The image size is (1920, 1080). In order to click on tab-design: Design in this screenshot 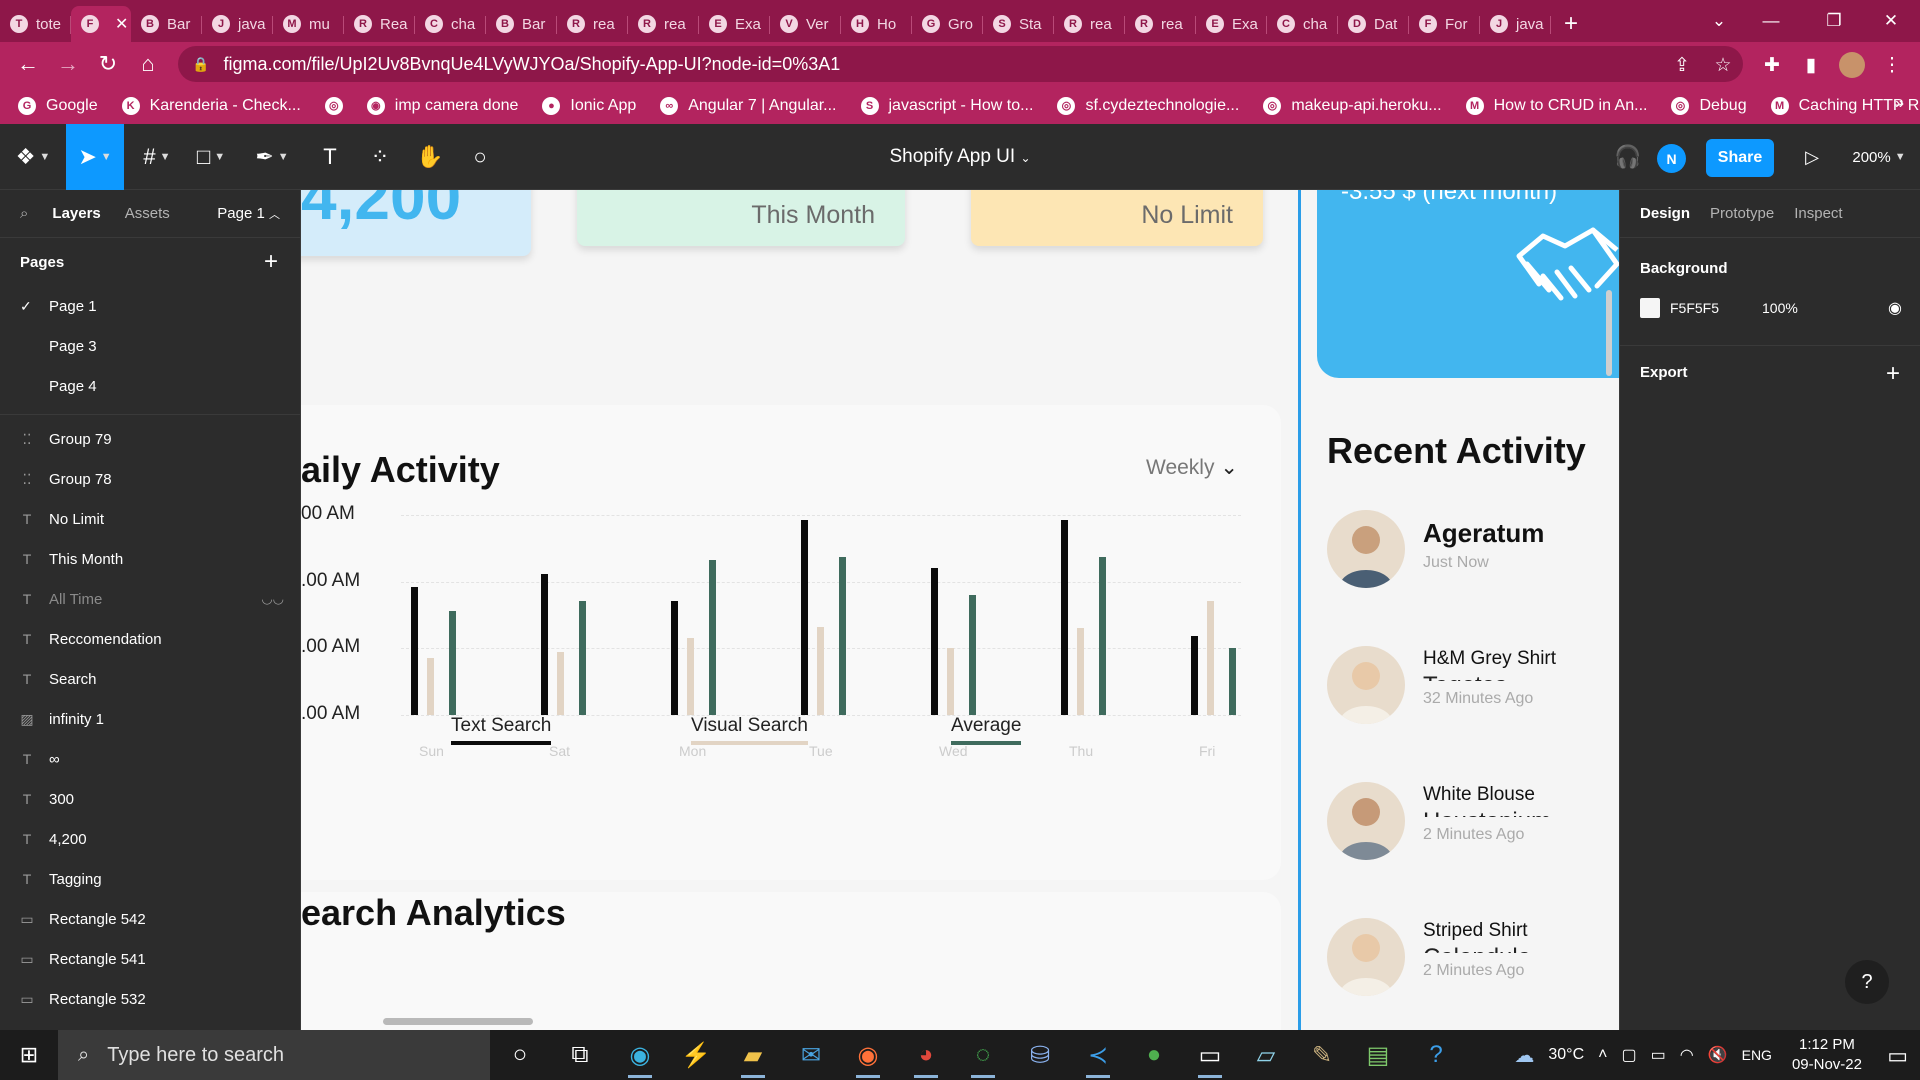, I will do `click(1665, 213)`.